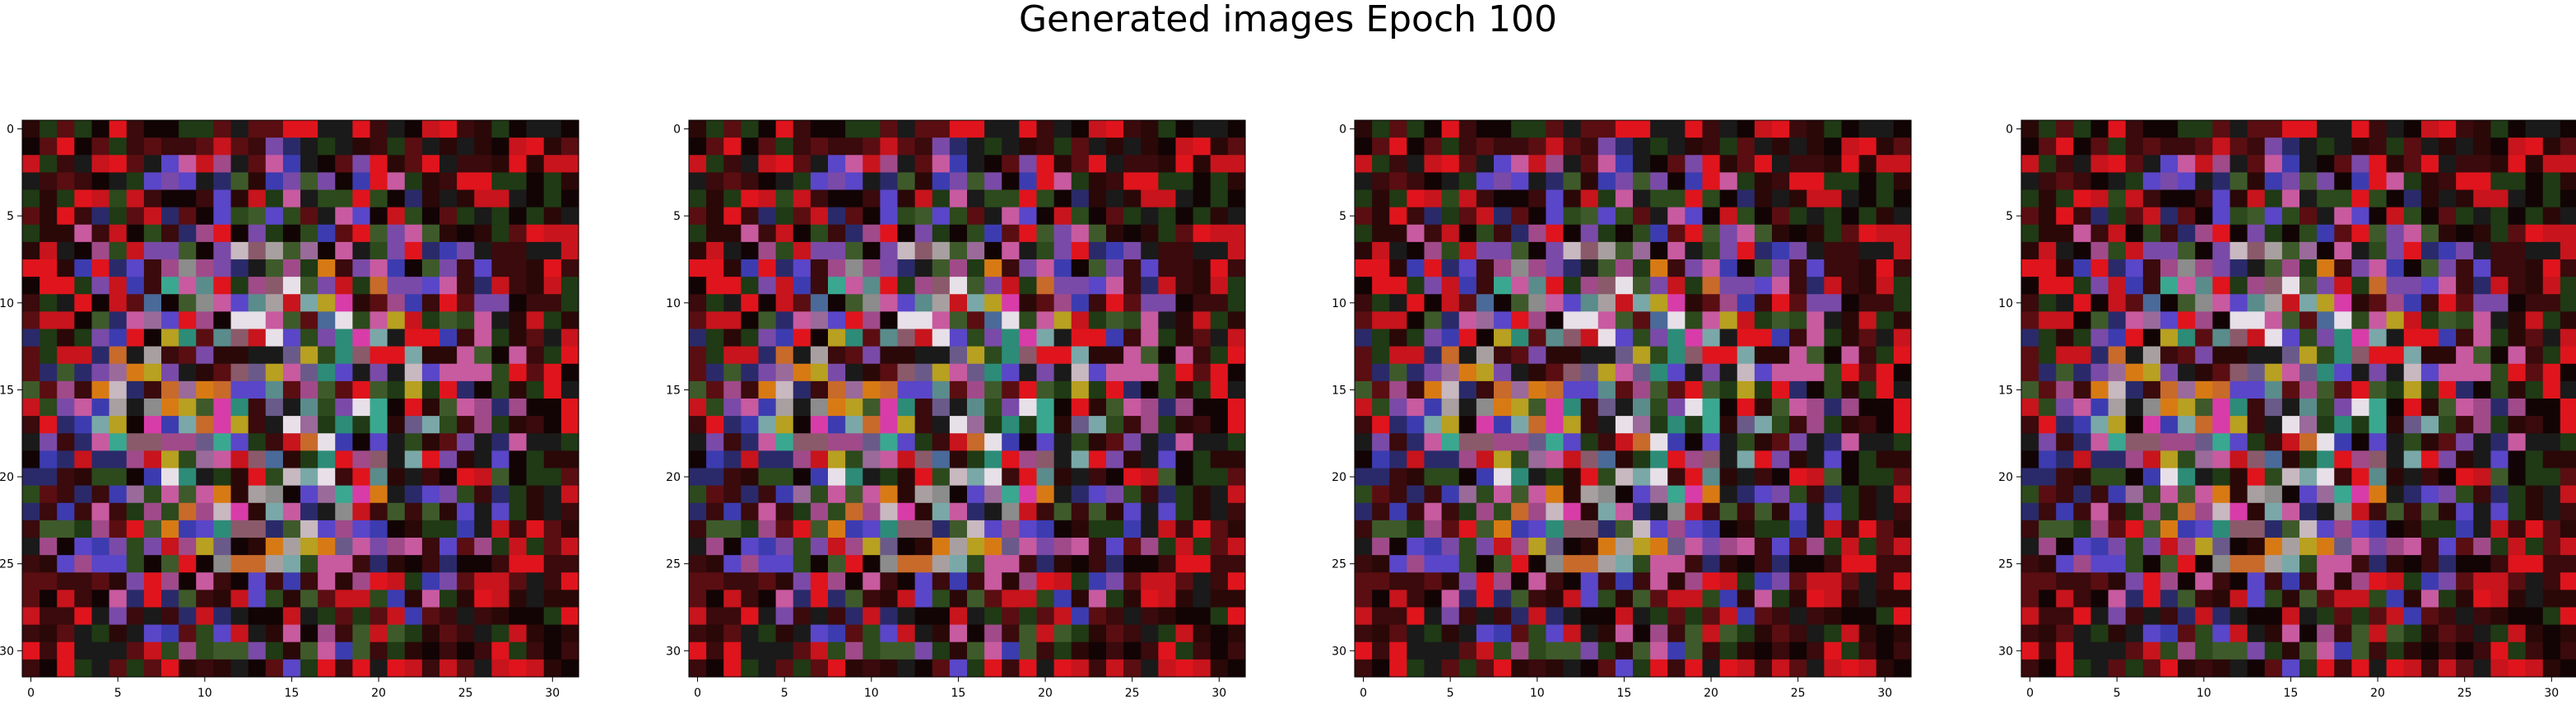  What do you see at coordinates (1339, 303) in the screenshot?
I see `y-tick-label: 10` at bounding box center [1339, 303].